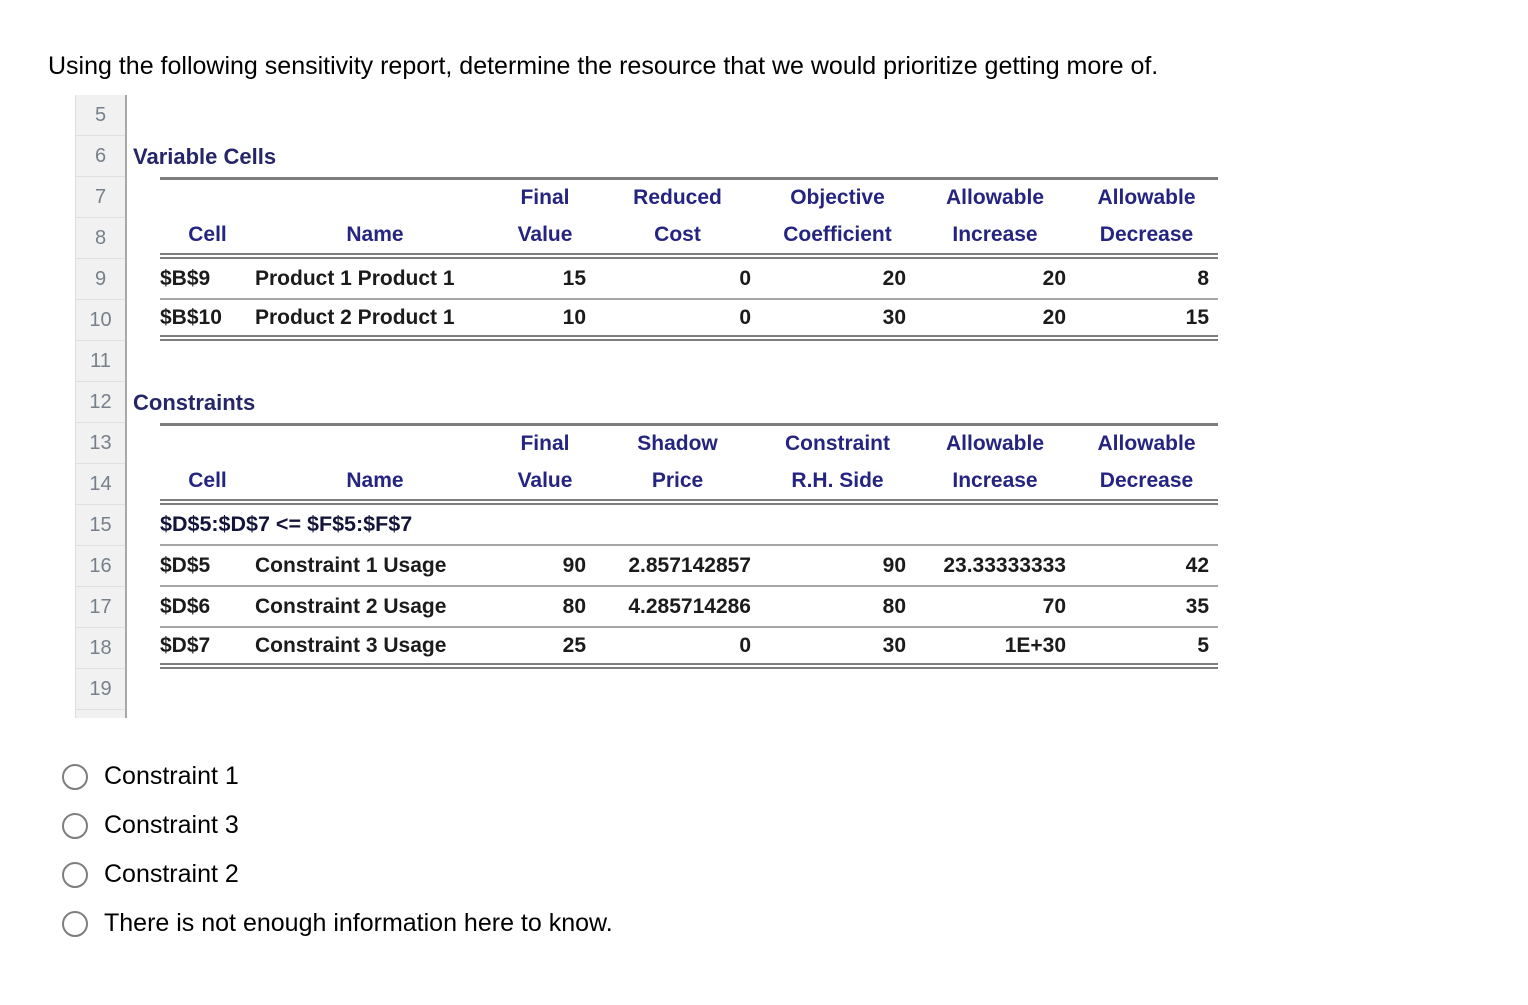 This screenshot has width=1528, height=1005. Describe the element at coordinates (1203, 645) in the screenshot. I see `allowable-decrease: 5` at that location.